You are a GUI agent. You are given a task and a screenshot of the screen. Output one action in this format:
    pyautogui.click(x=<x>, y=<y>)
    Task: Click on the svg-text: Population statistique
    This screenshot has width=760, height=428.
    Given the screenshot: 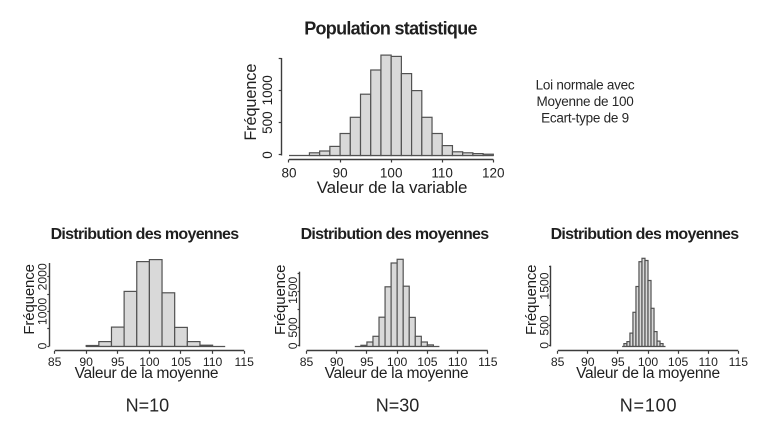 What is the action you would take?
    pyautogui.click(x=390, y=29)
    